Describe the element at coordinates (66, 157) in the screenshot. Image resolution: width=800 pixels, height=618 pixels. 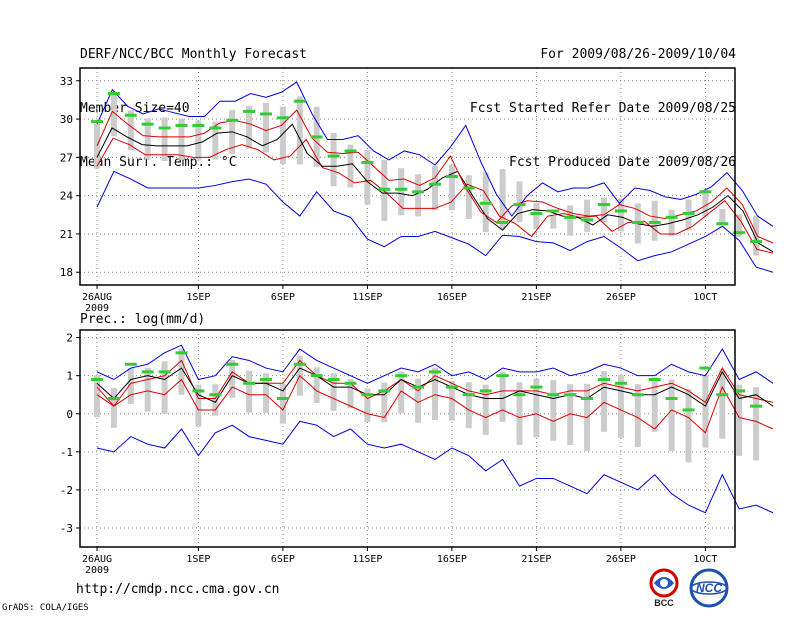
I see `y-tick-label: 27` at that location.